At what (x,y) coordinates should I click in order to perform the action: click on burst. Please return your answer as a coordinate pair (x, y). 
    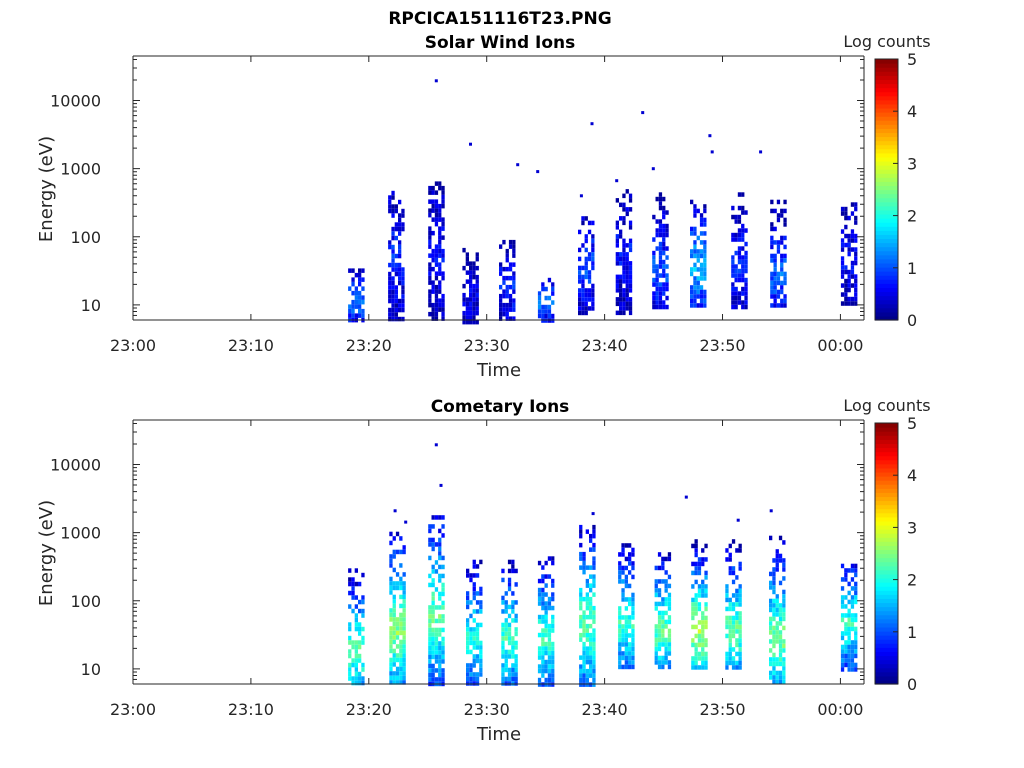
    Looking at the image, I should click on (624, 252).